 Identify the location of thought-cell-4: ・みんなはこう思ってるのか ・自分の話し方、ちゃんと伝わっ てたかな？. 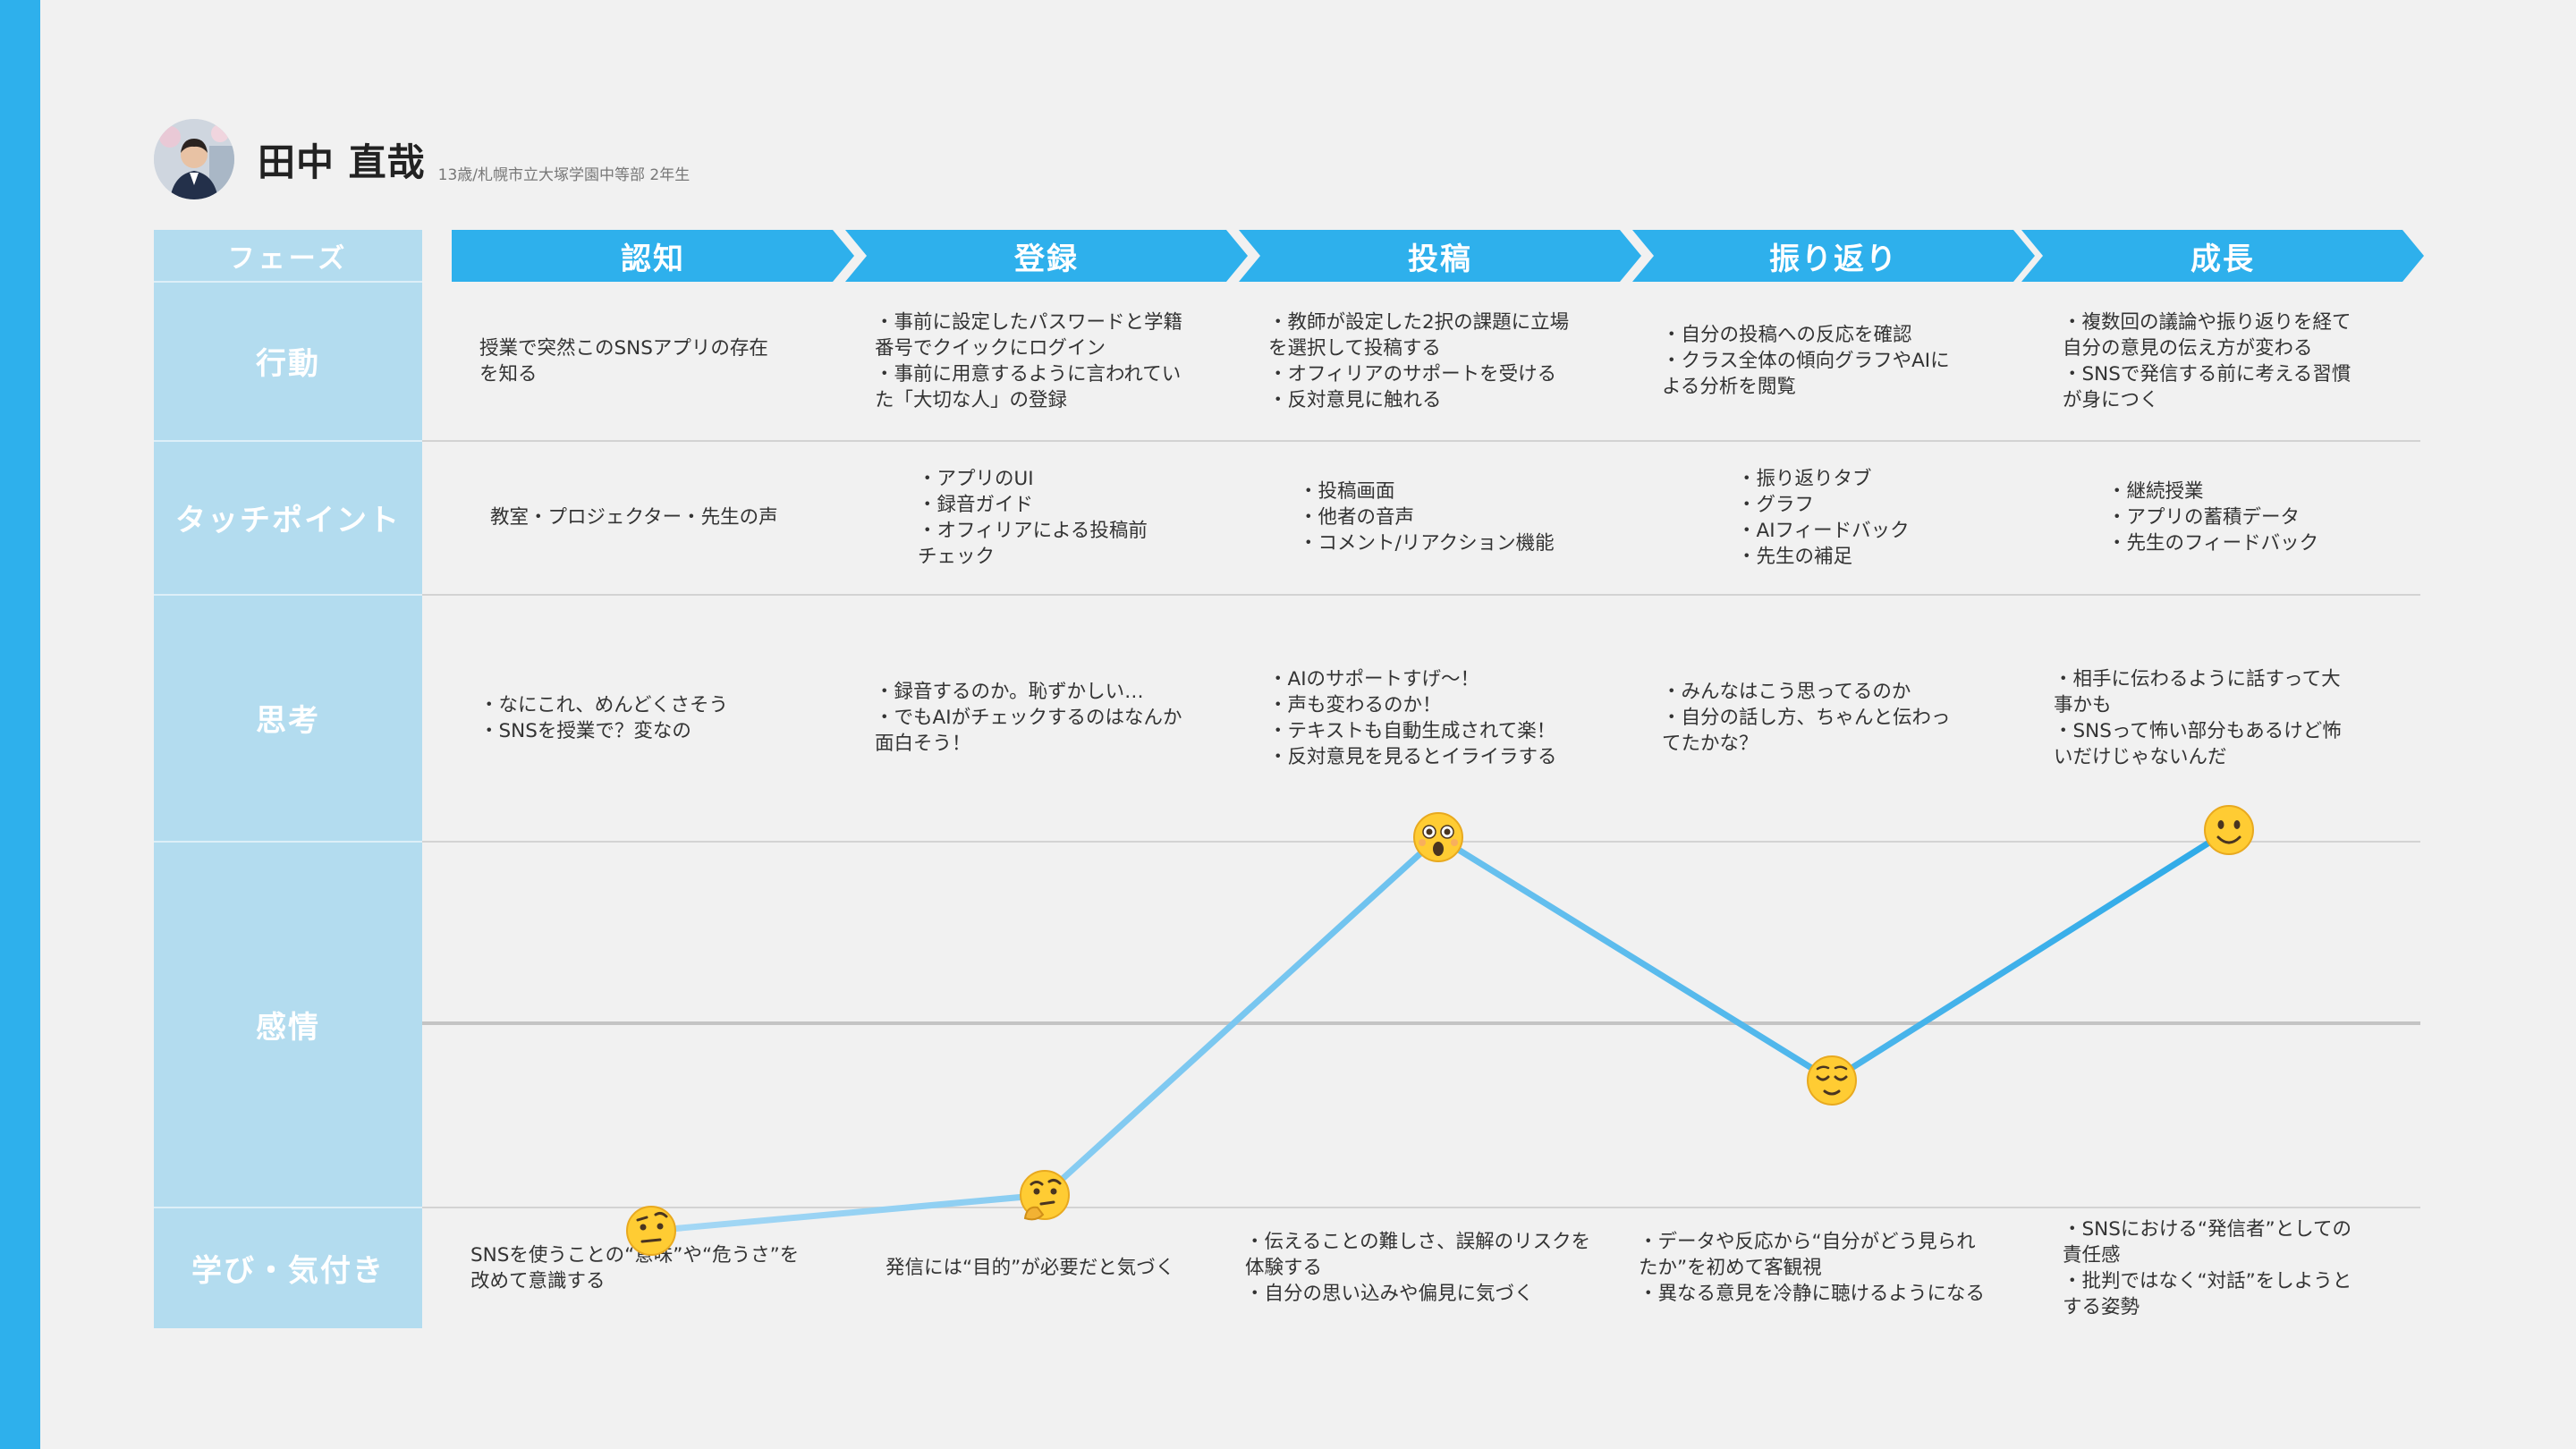
(1806, 718).